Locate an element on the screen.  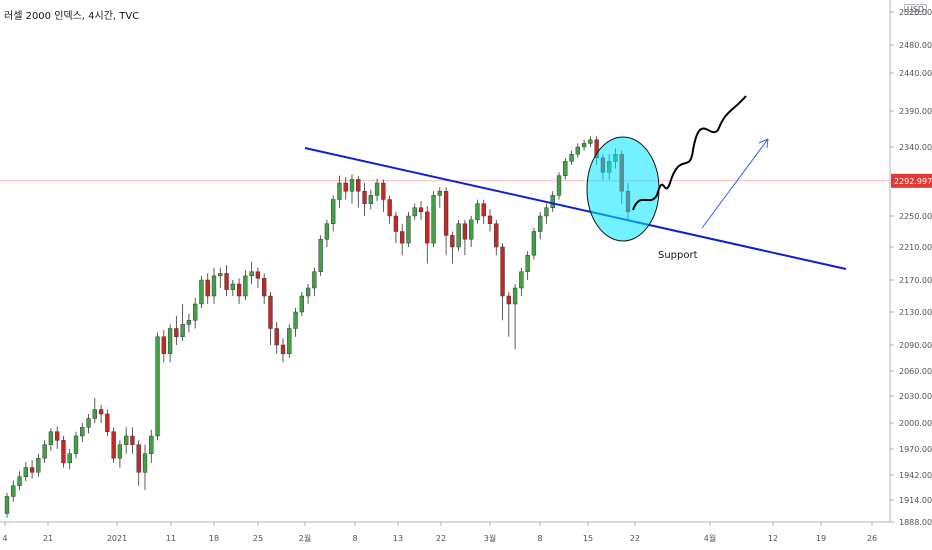
time-tick-label: 8 is located at coordinates (354, 538).